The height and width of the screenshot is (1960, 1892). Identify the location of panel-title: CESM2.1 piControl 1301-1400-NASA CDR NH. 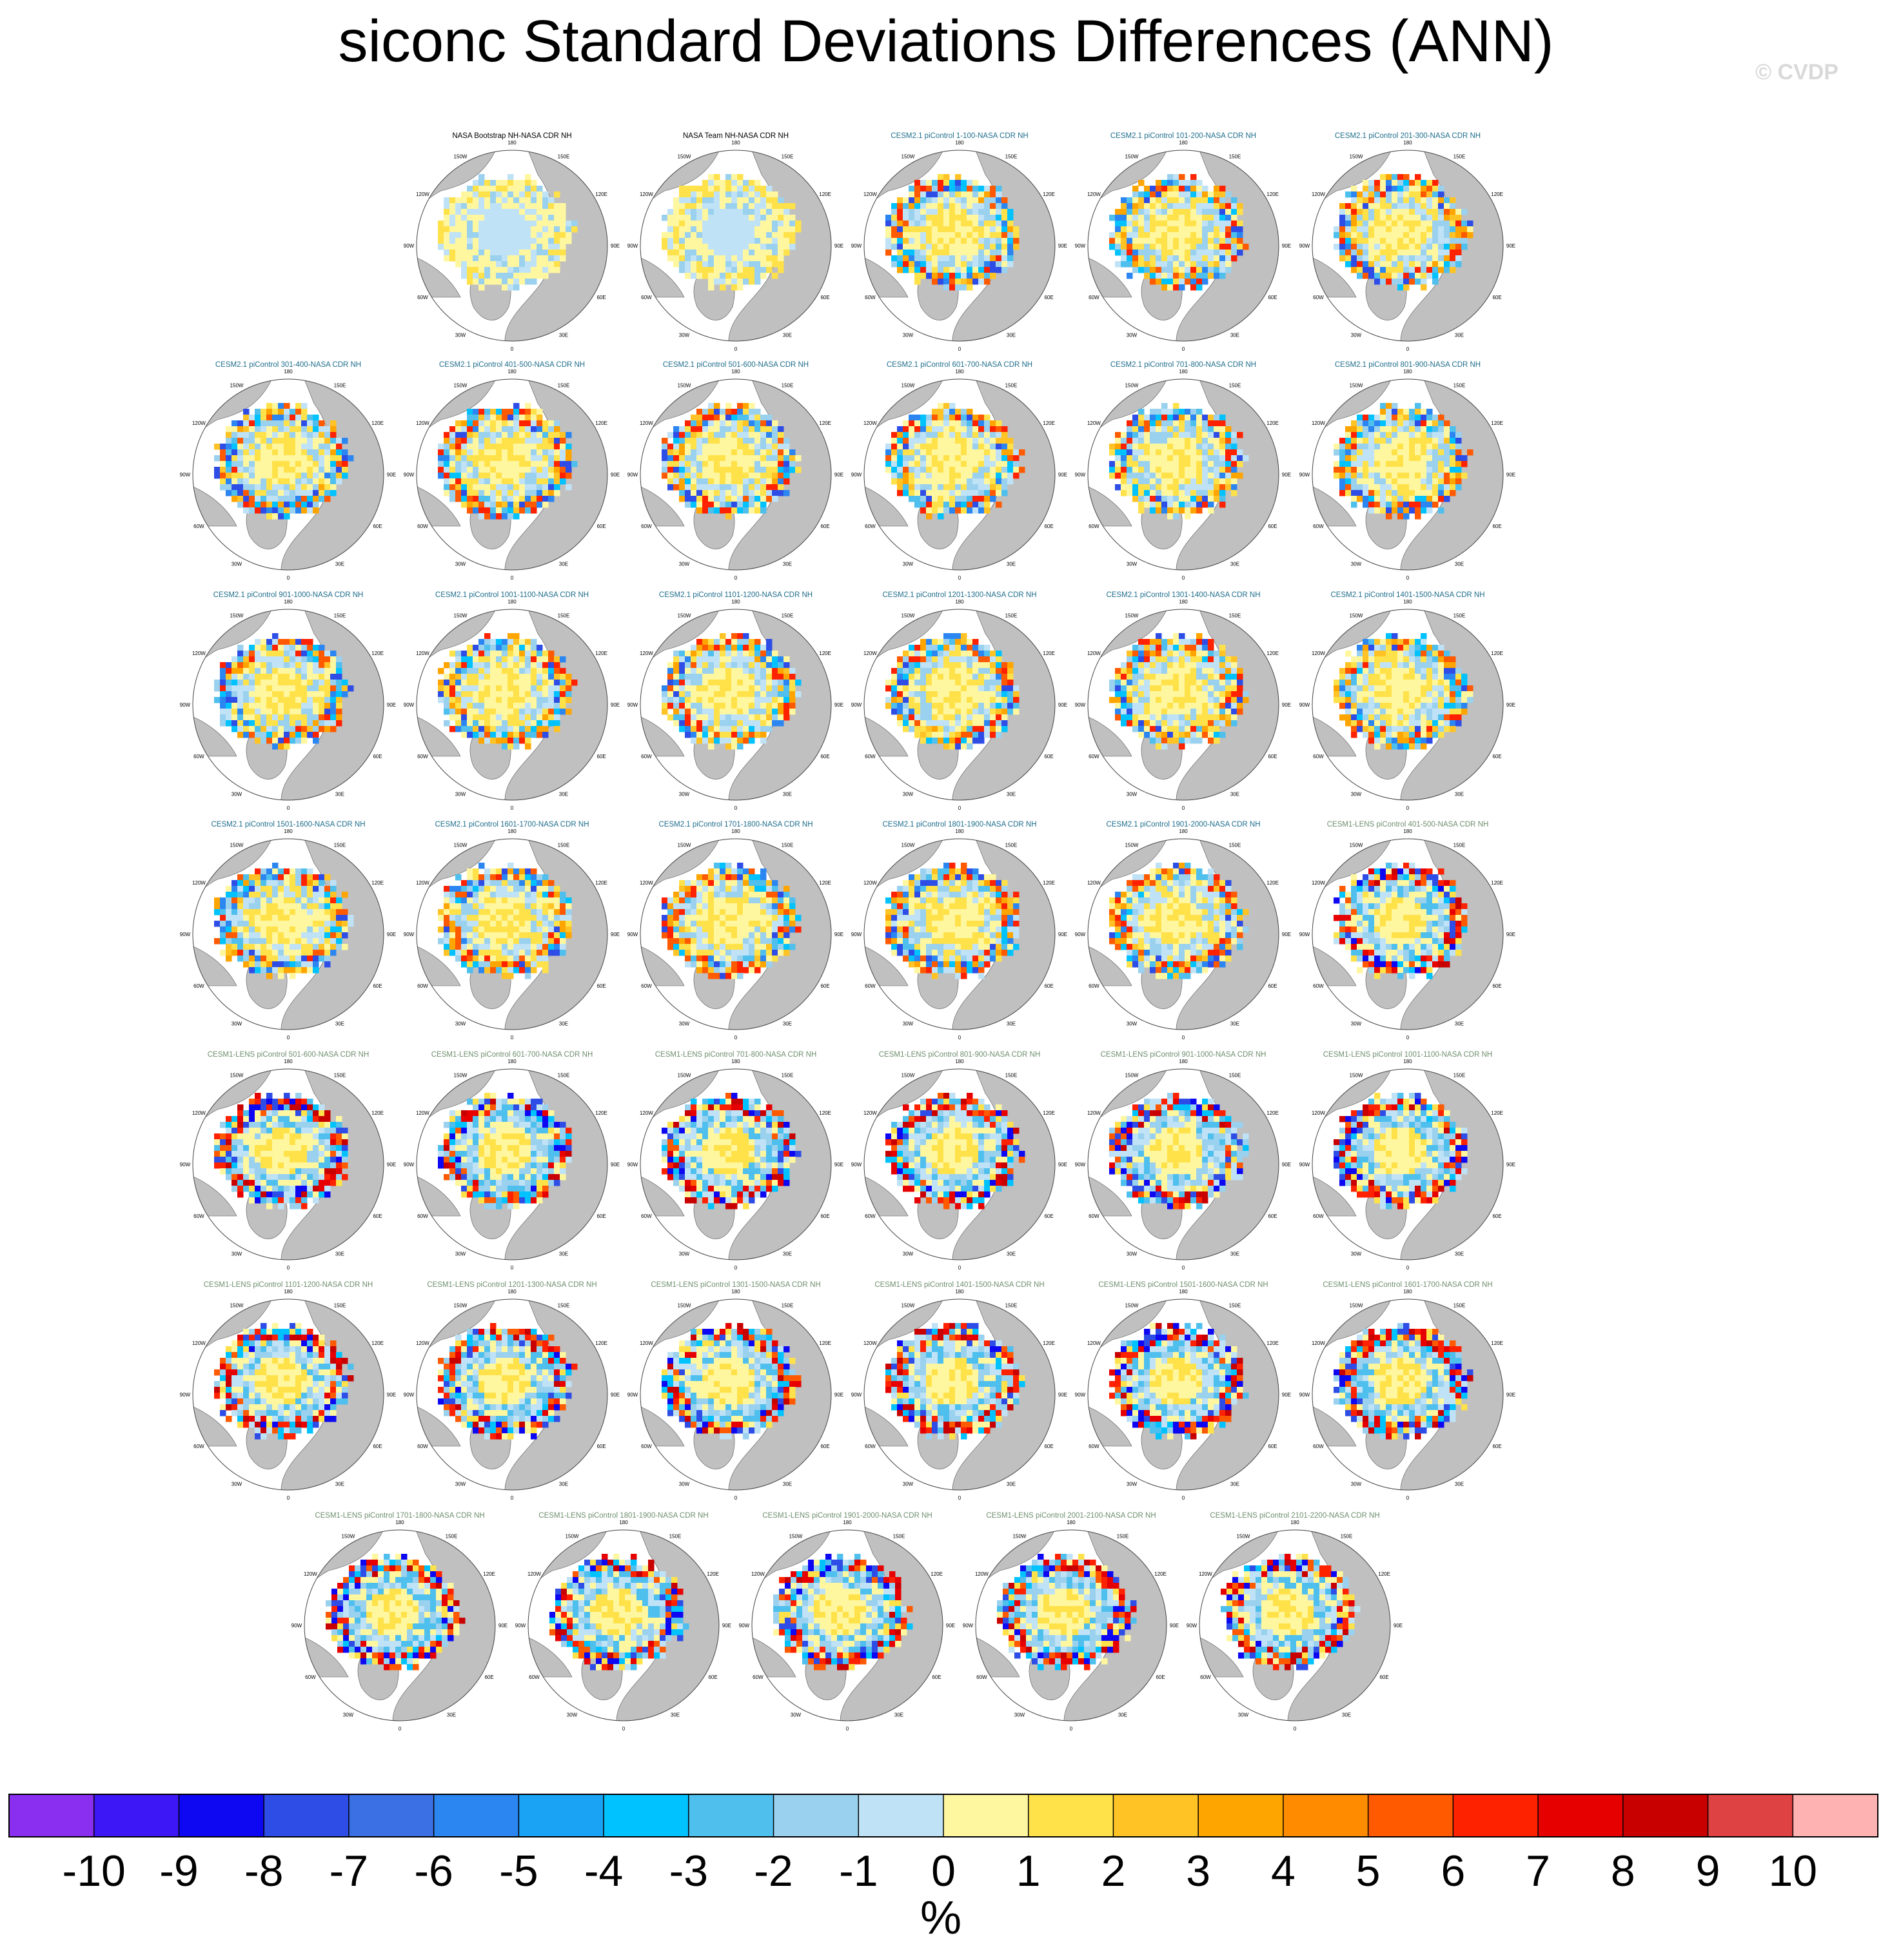
(1183, 595).